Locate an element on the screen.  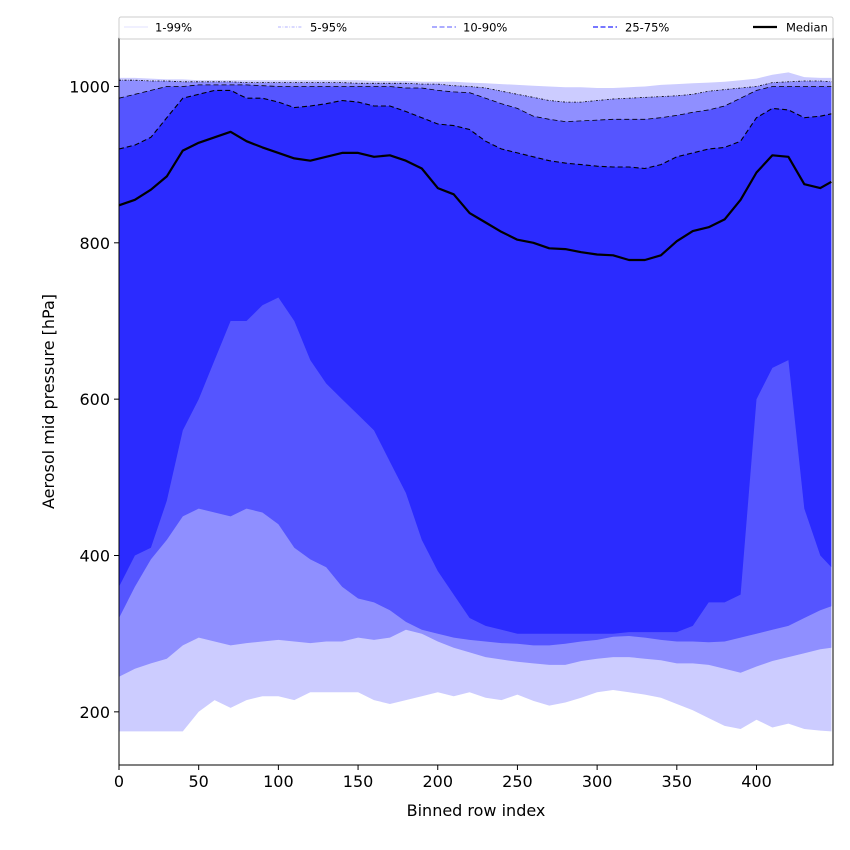
x-tick-label: 350 is located at coordinates (677, 781).